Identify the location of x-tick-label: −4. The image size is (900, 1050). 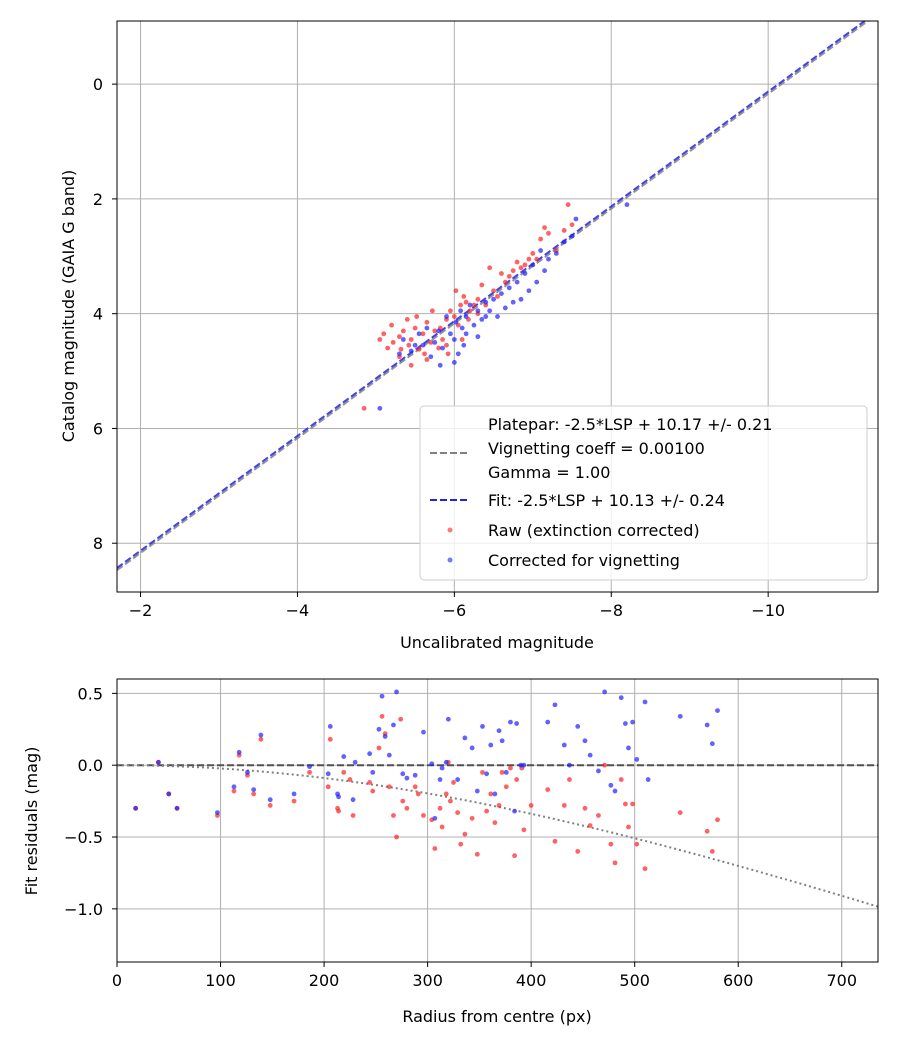
(298, 610).